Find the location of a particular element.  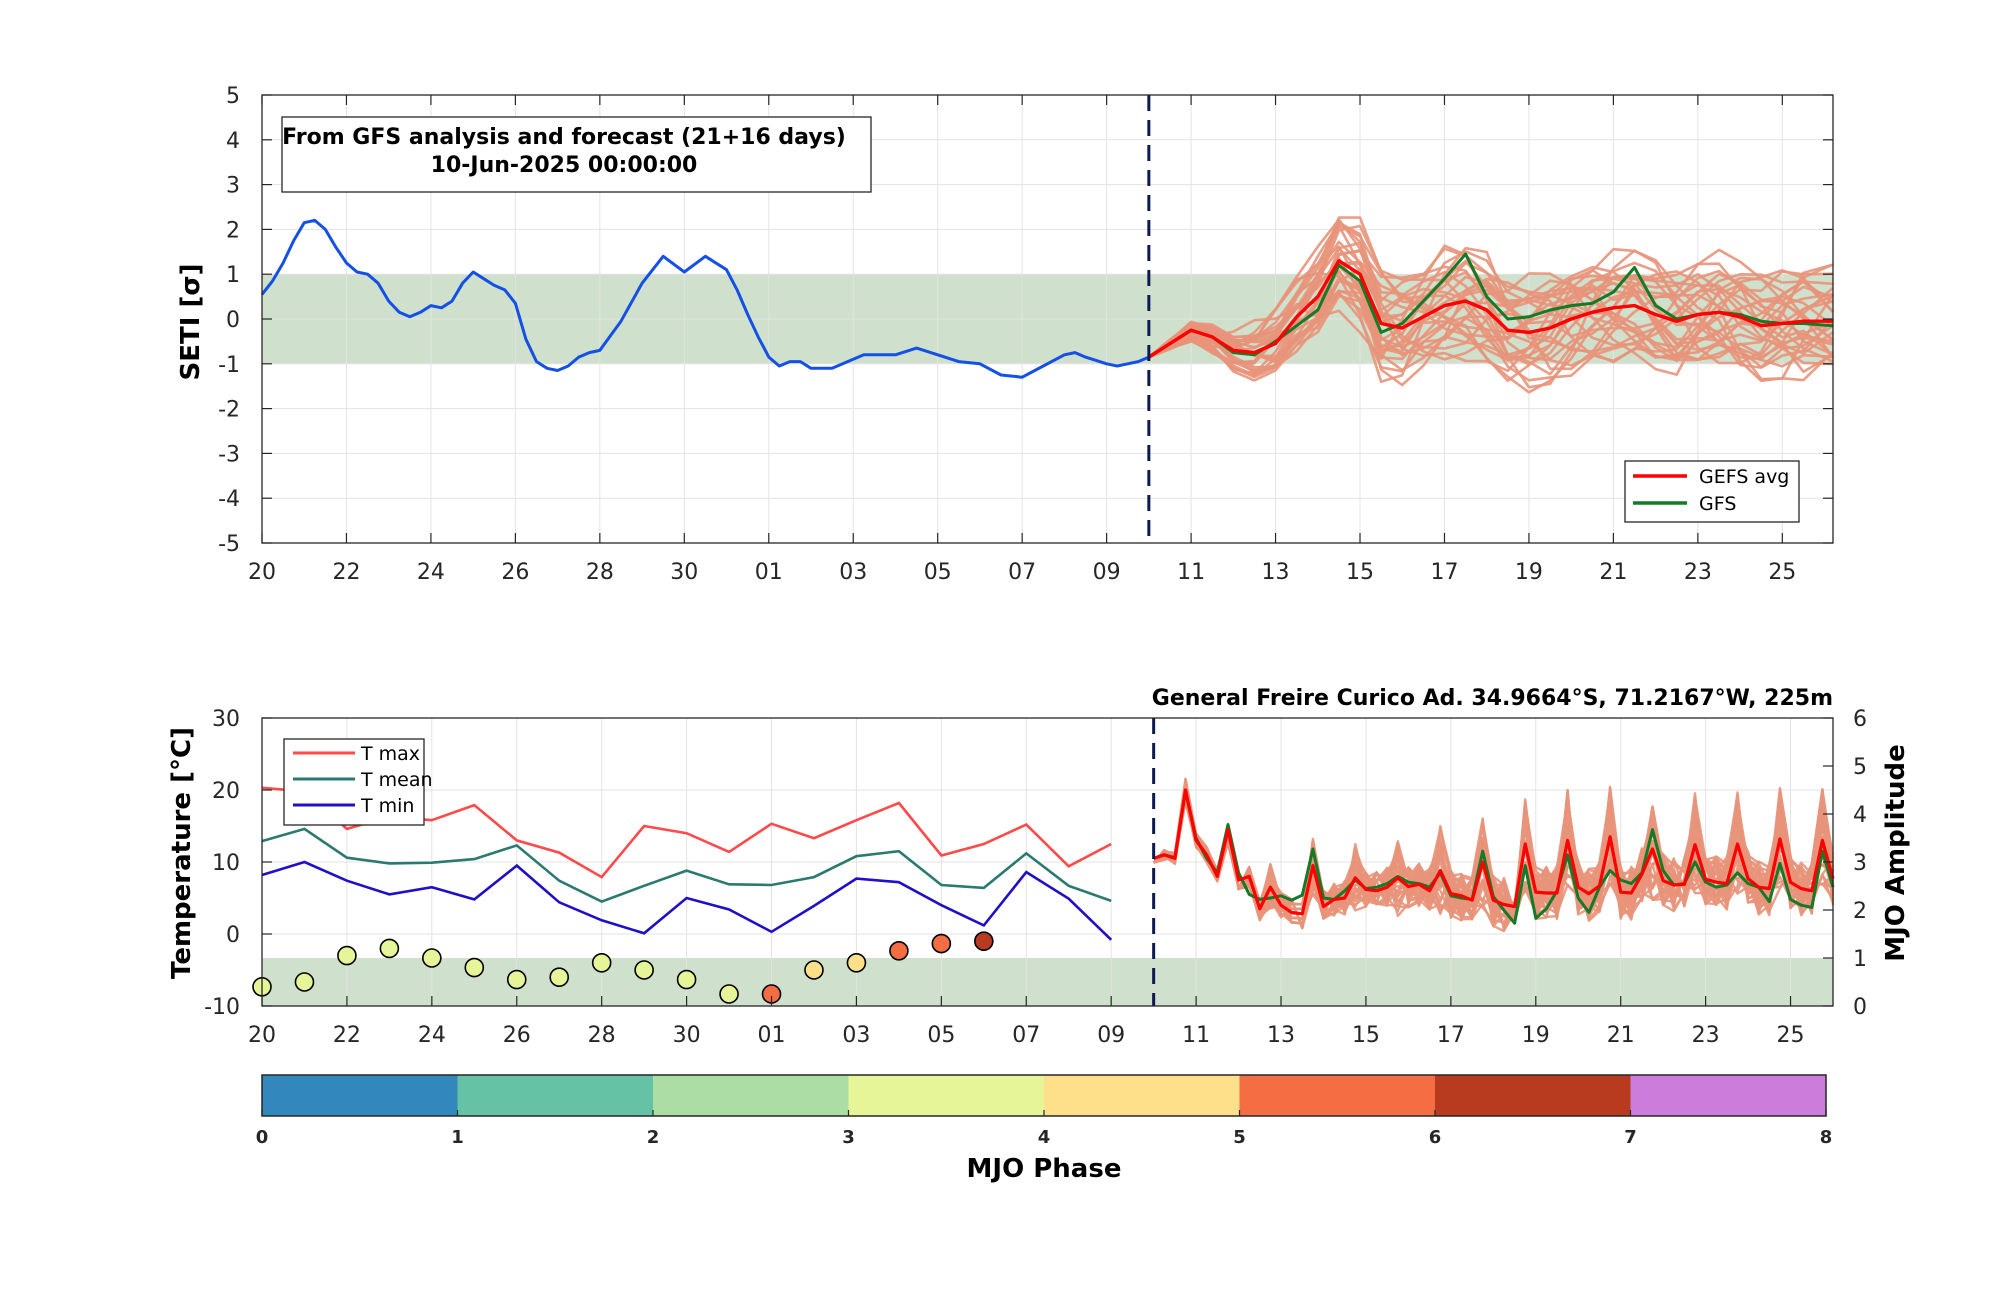

seti-xtick-label: 11 is located at coordinates (1191, 572).